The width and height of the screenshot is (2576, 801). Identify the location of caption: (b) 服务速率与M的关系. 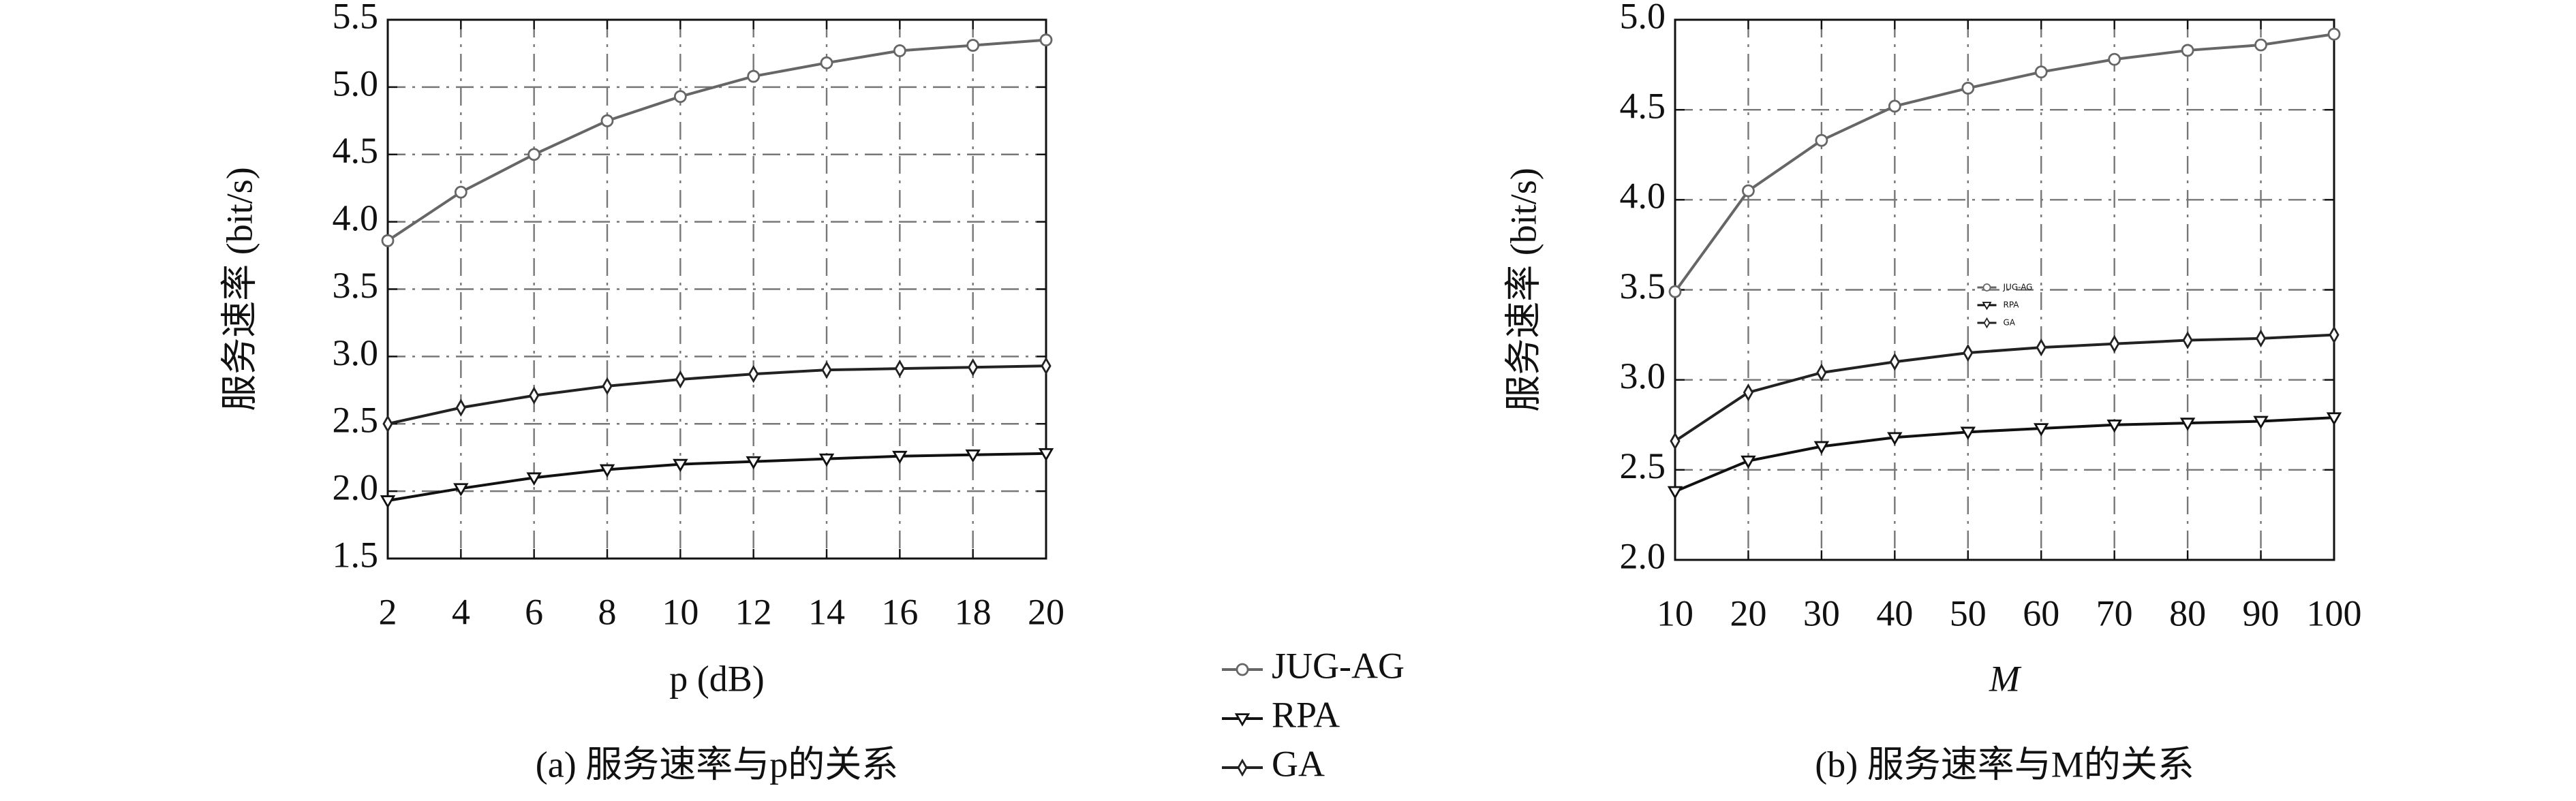
(2004, 765).